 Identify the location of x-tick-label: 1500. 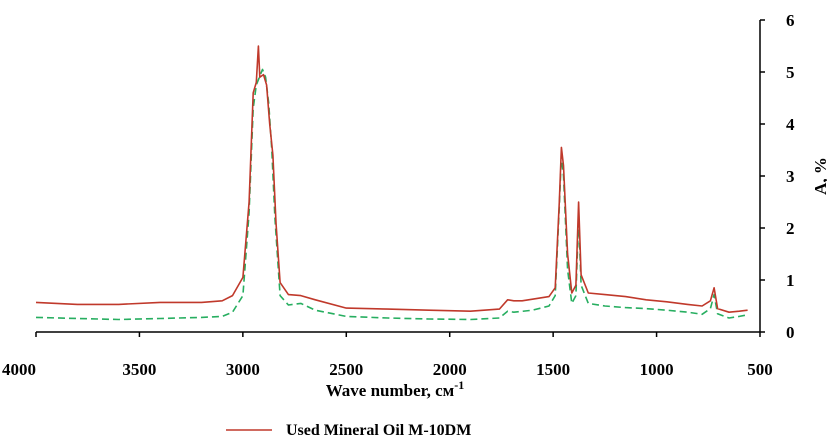
(553, 369).